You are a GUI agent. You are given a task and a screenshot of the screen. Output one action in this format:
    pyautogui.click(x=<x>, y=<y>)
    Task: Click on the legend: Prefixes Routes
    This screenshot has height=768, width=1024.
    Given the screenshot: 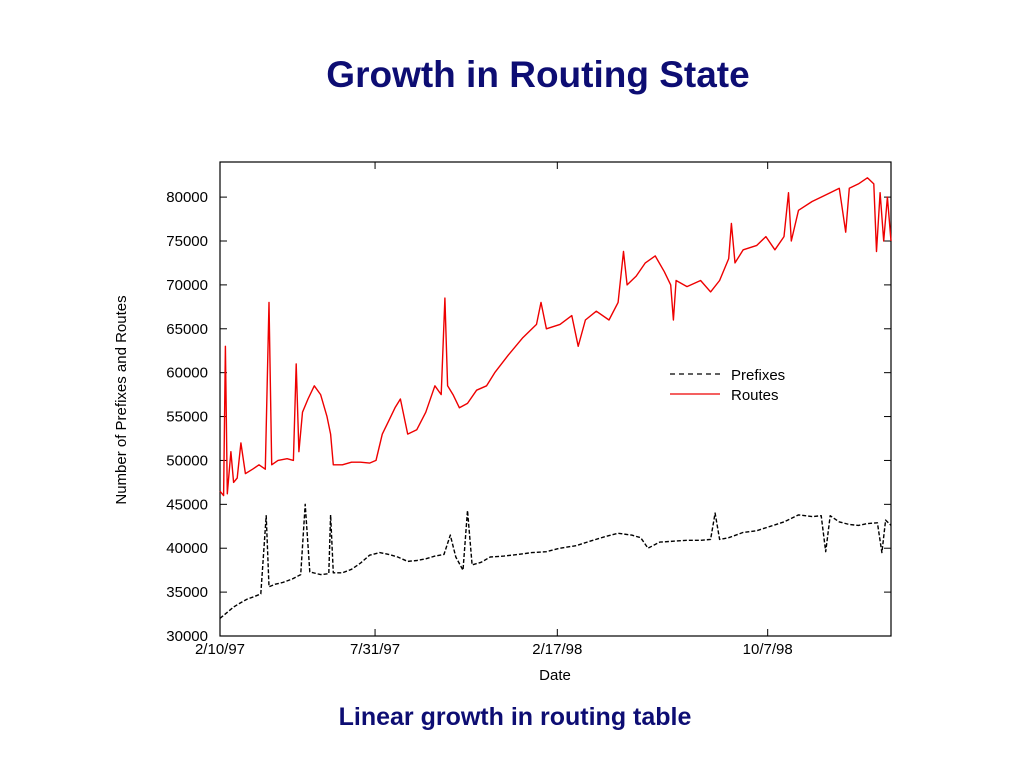 What is the action you would take?
    pyautogui.click(x=727, y=385)
    